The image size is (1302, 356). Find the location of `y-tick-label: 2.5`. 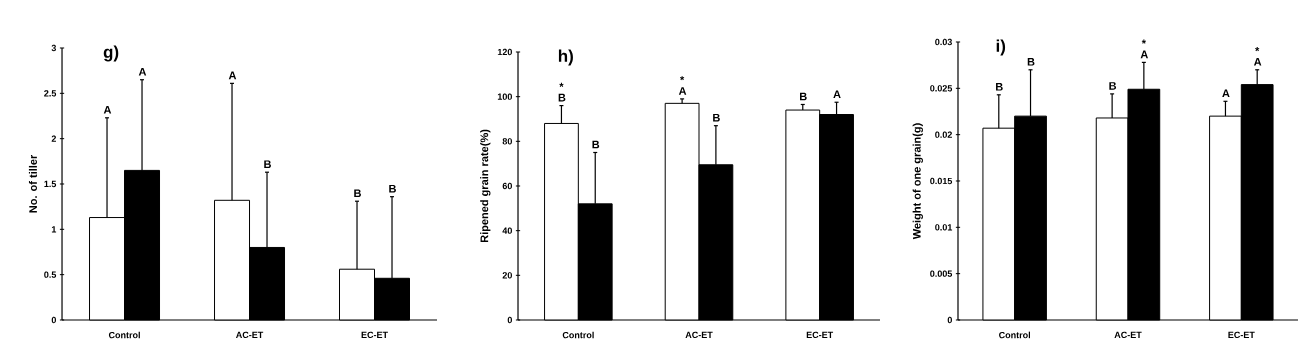

y-tick-label: 2.5 is located at coordinates (50, 93).